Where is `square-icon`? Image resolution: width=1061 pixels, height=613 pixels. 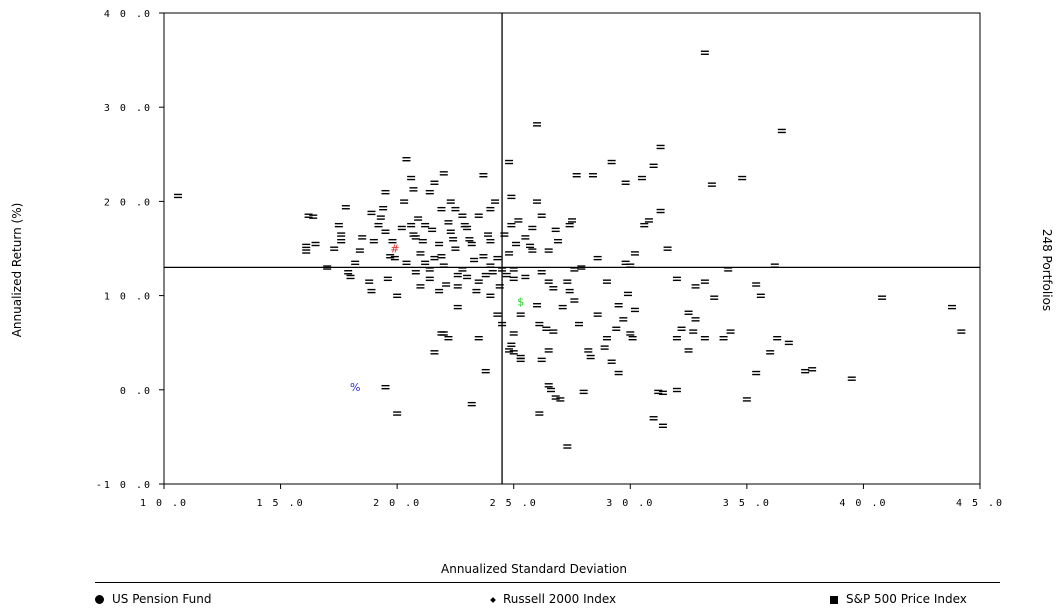 square-icon is located at coordinates (834, 599).